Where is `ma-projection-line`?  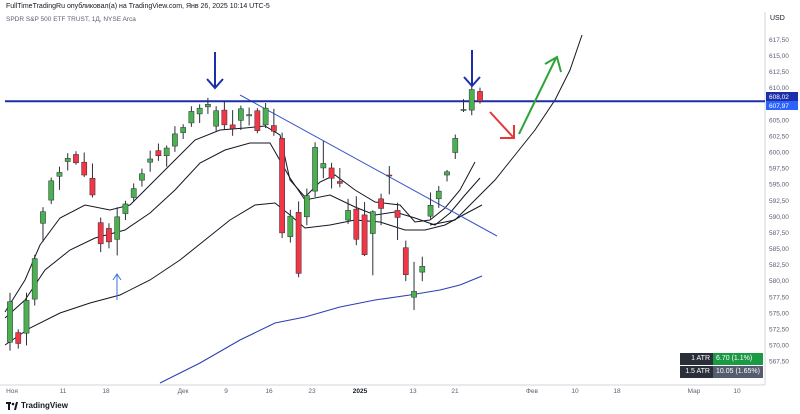 ma-projection-line is located at coordinates (506, 130).